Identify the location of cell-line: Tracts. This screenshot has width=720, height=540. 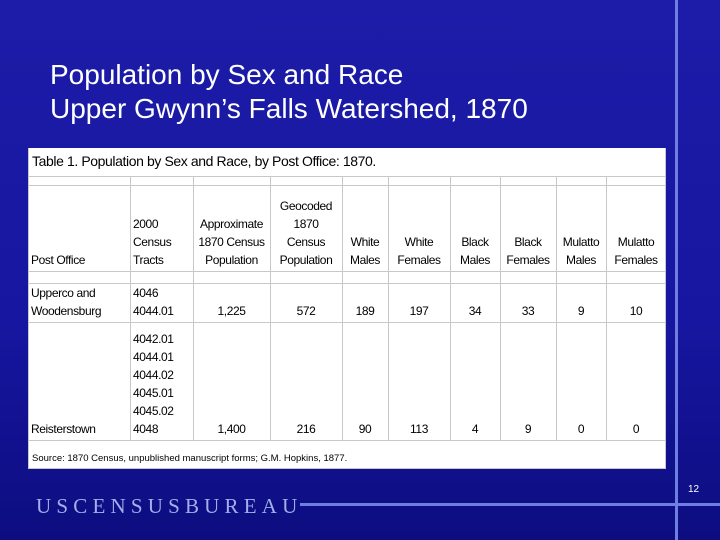
(148, 260).